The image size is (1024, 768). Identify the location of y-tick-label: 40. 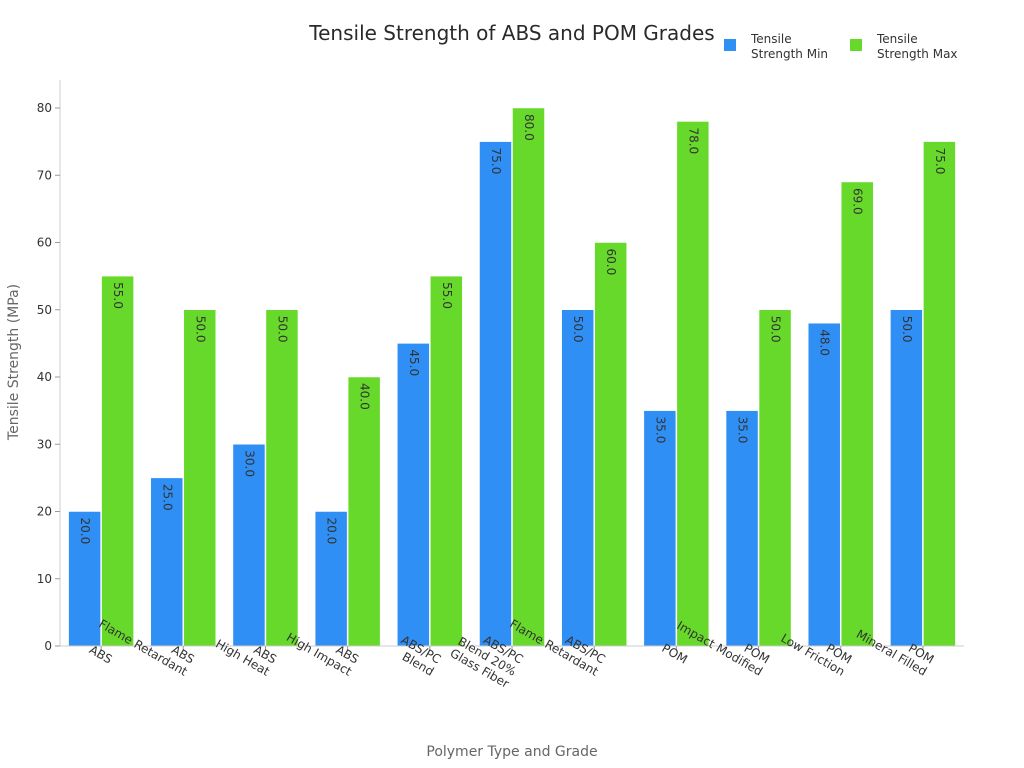
(44, 377).